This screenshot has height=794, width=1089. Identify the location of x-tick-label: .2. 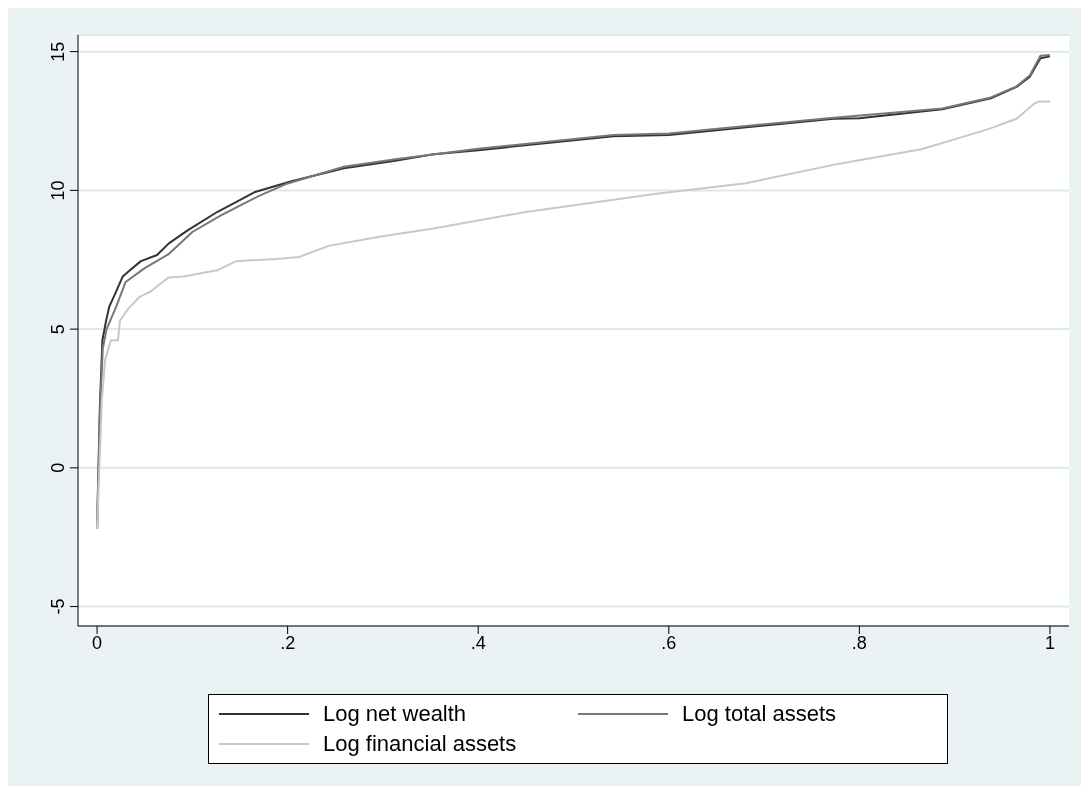
(288, 642).